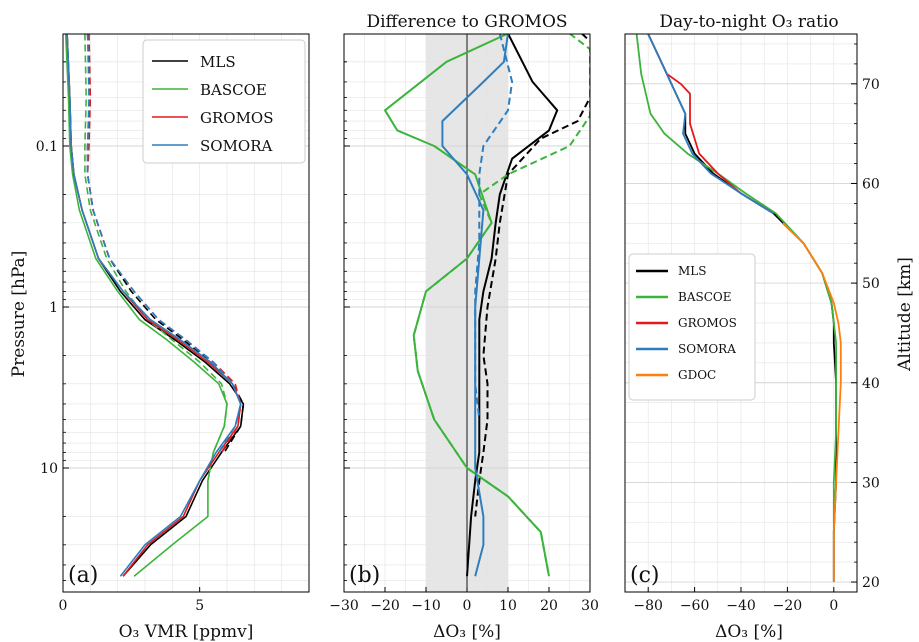 This screenshot has width=919, height=642. Describe the element at coordinates (466, 22) in the screenshot. I see `panel-b-title: Difference to GROMOS` at that location.